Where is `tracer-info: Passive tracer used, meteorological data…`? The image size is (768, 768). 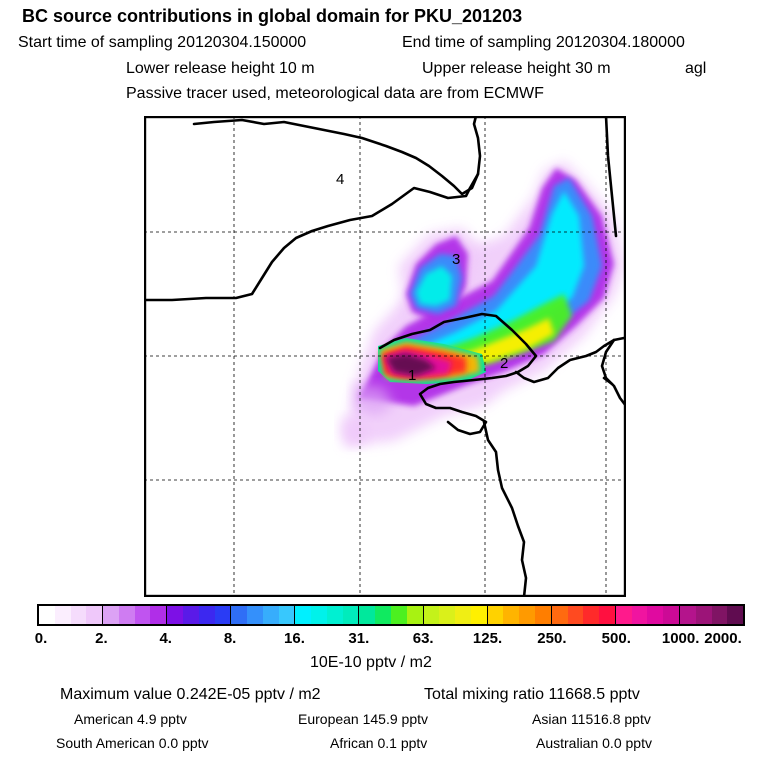 tracer-info: Passive tracer used, meteorological data… is located at coordinates (335, 93).